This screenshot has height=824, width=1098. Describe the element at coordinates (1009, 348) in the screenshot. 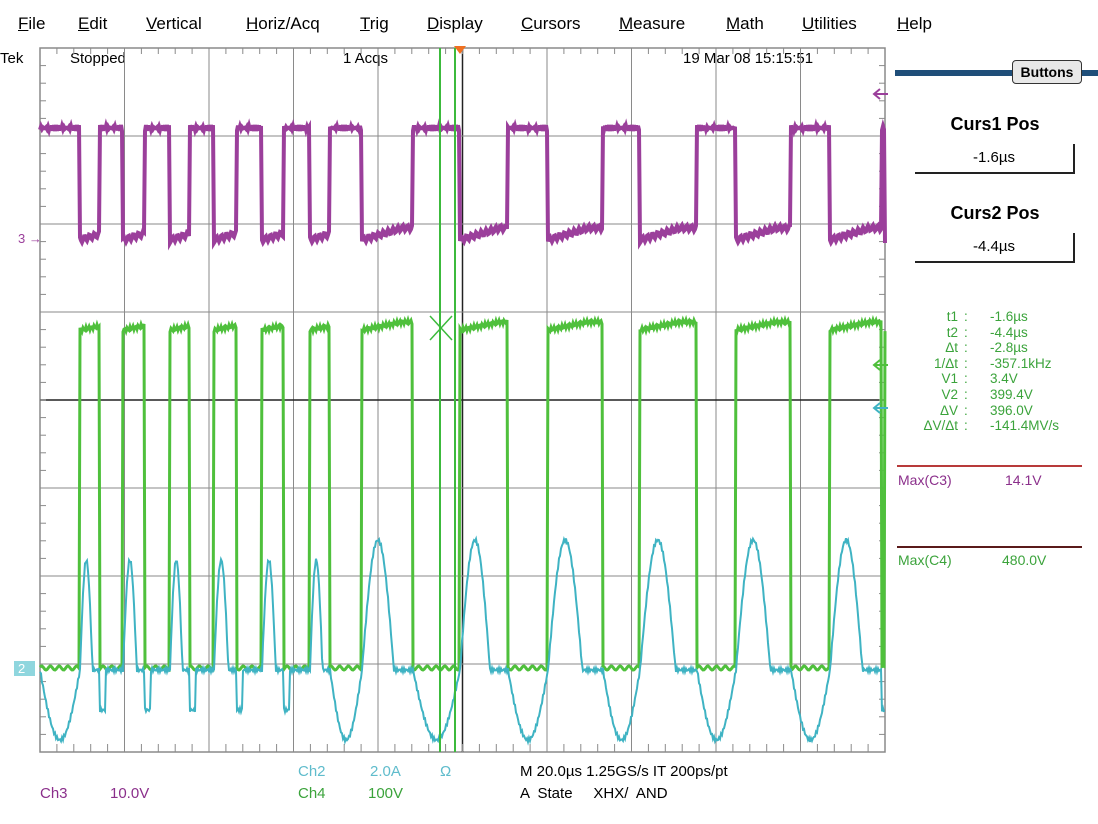

I see `readout-value: -2.8µs` at that location.